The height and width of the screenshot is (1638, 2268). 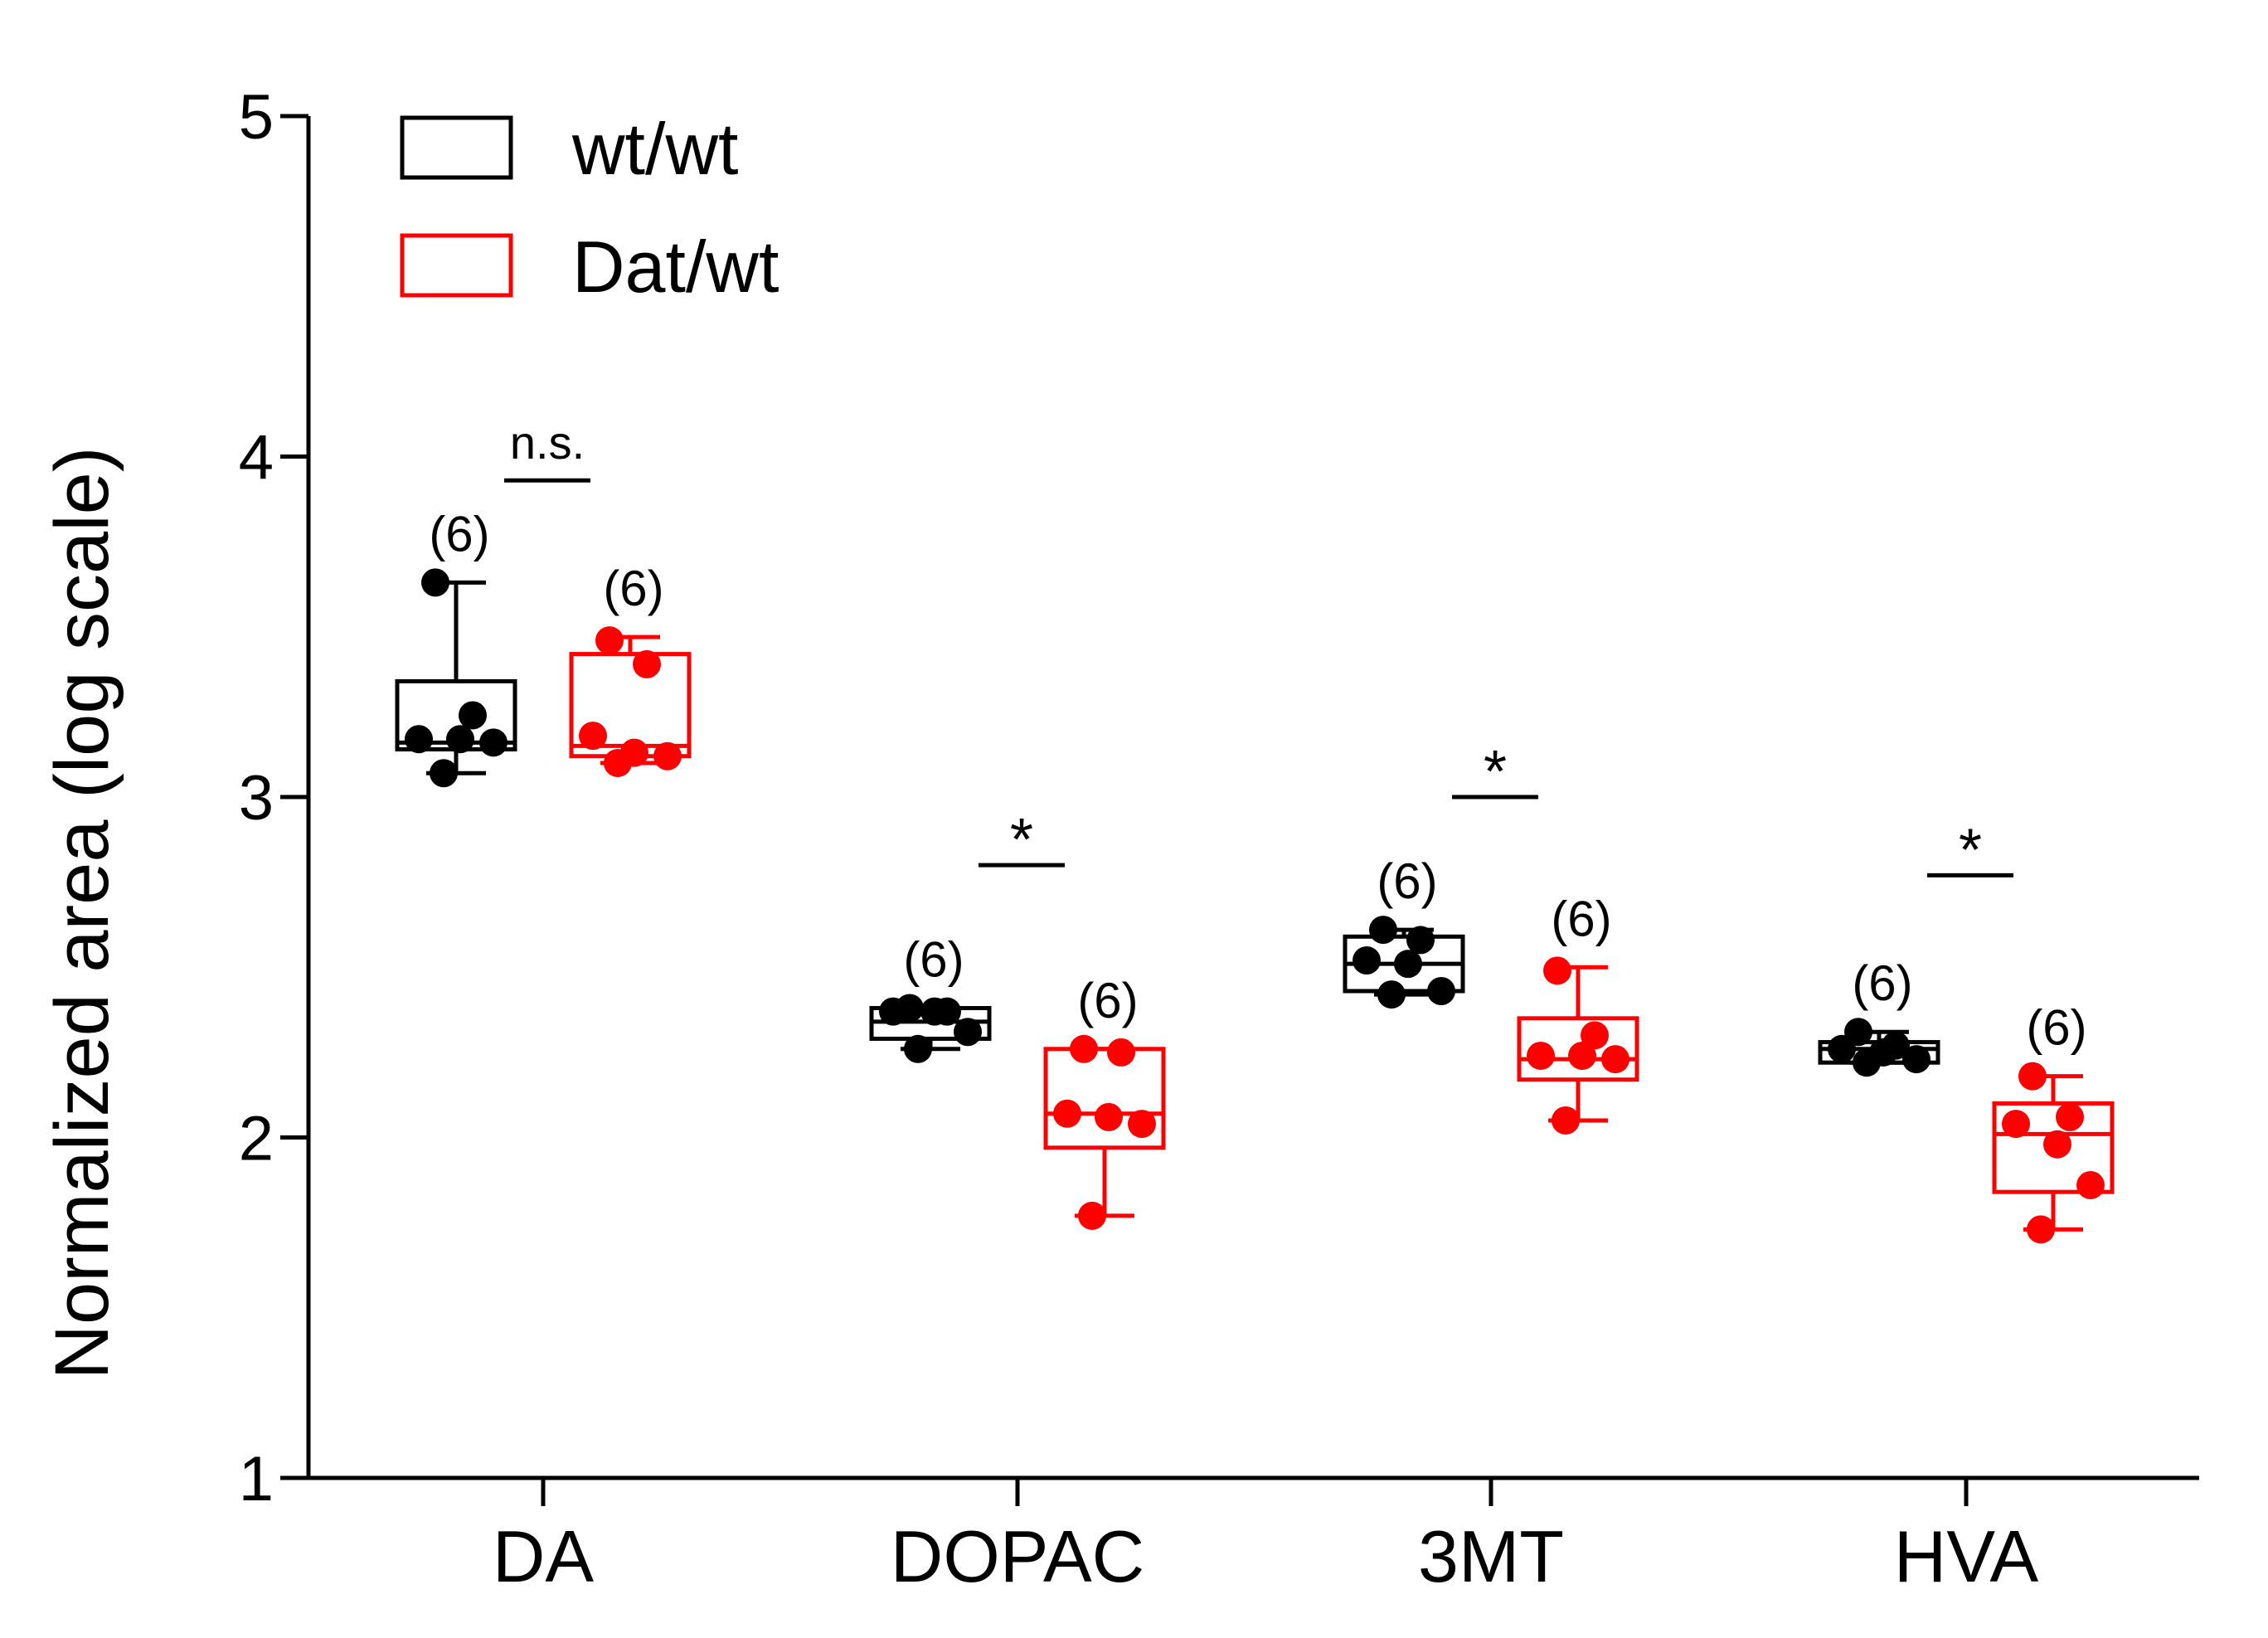 I want to click on box-dat-wt-hva: (6), so click(x=2053, y=1122).